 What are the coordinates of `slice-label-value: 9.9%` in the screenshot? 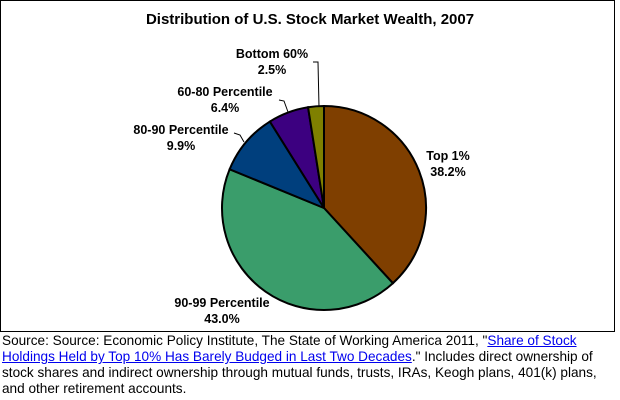 It's located at (181, 146).